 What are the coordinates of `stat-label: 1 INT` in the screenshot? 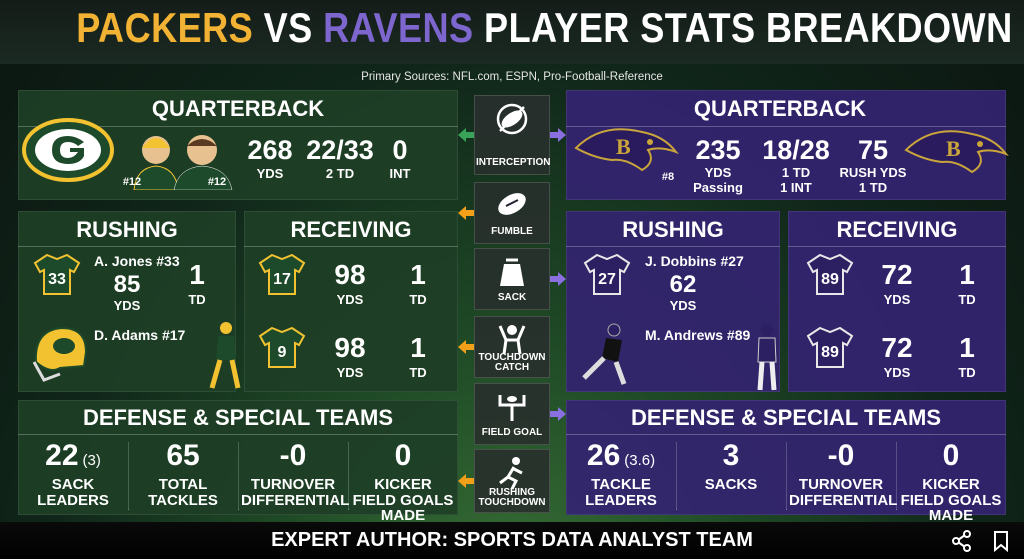 It's located at (796, 187).